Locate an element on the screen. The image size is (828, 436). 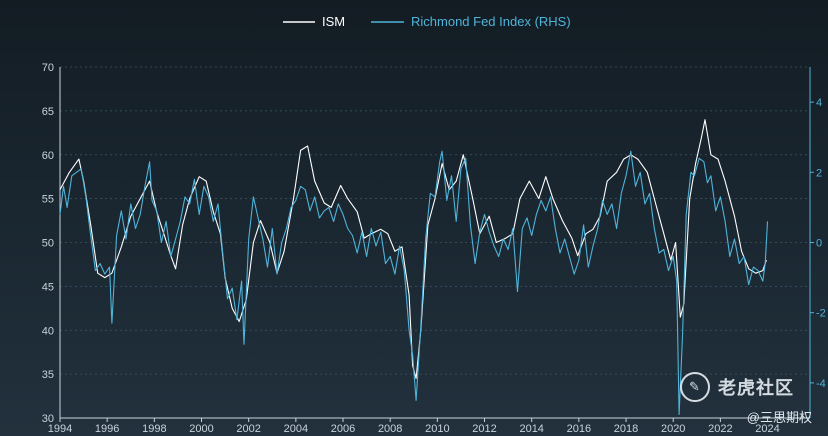
watermark-handle: @三思期权 is located at coordinates (779, 417).